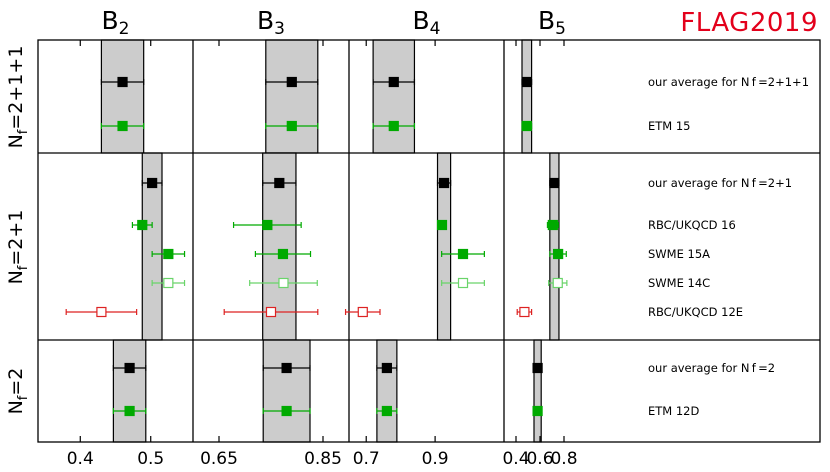 The height and width of the screenshot is (472, 830). What do you see at coordinates (279, 29) in the screenshot?
I see `column-header-subscript: 3` at bounding box center [279, 29].